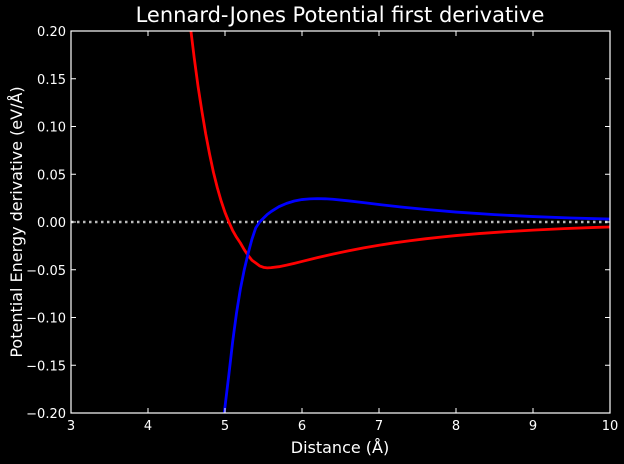 This screenshot has height=464, width=624. I want to click on x-tick-label: 7, so click(379, 426).